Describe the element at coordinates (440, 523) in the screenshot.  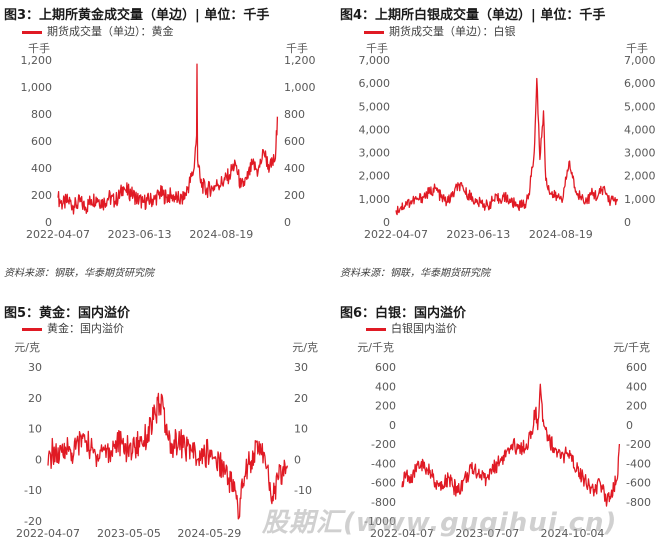
I see `watermark: 股期汇(www.guqihui.cn)` at that location.